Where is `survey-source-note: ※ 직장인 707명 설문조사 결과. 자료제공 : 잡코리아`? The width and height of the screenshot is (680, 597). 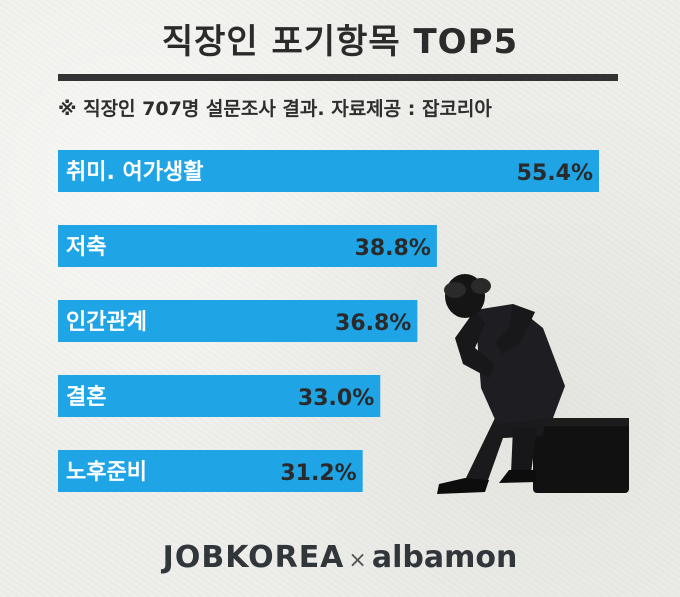 survey-source-note: ※ 직장인 707명 설문조사 결과. 자료제공 : 잡코리아 is located at coordinates (275, 109).